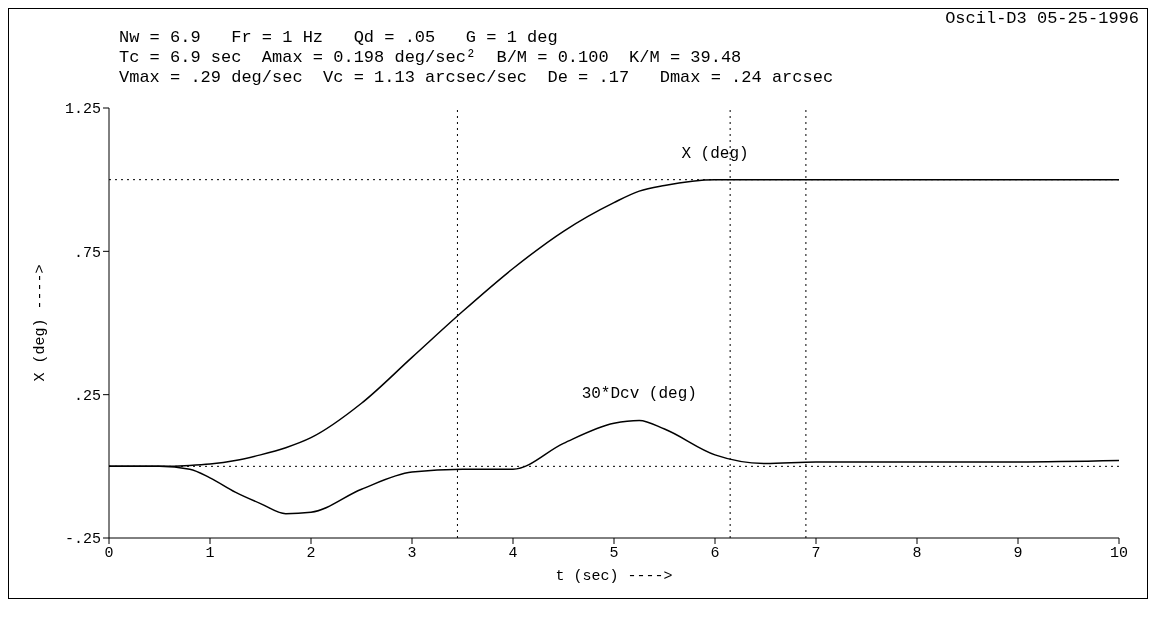  Describe the element at coordinates (614, 553) in the screenshot. I see `x-tick-label: 5` at that location.